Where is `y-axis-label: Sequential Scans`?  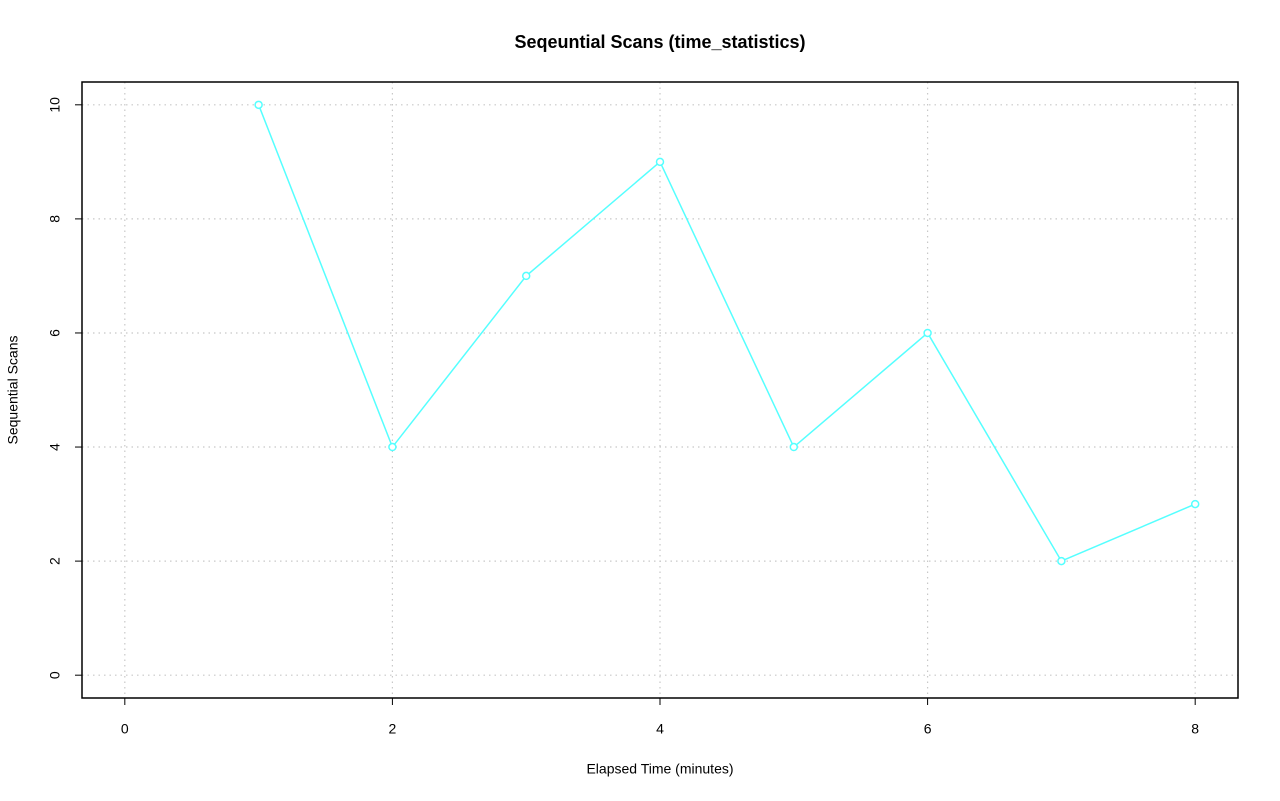
y-axis-label: Sequential Scans is located at coordinates (13, 390).